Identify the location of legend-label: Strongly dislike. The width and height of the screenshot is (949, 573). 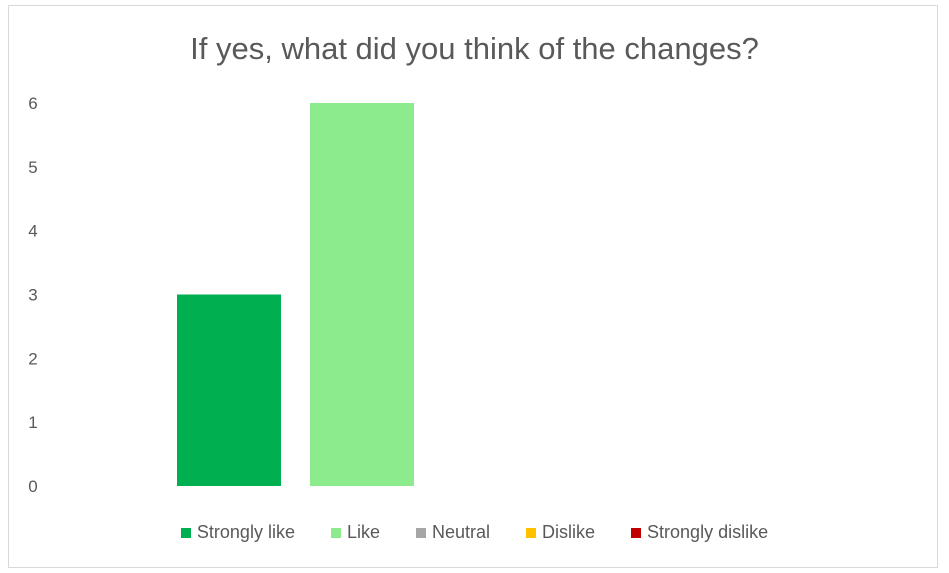
(708, 532).